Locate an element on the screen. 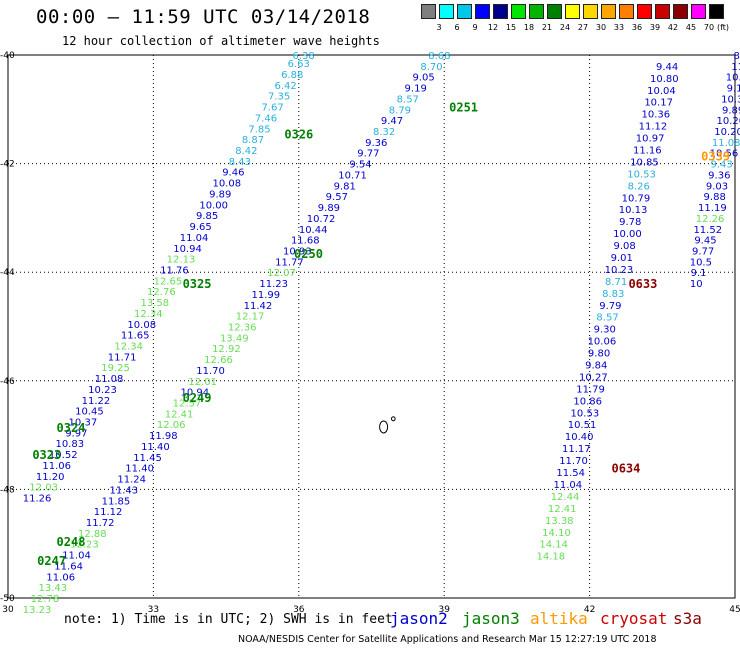 The image size is (740, 650). swh-value: 12.41 is located at coordinates (562, 509).